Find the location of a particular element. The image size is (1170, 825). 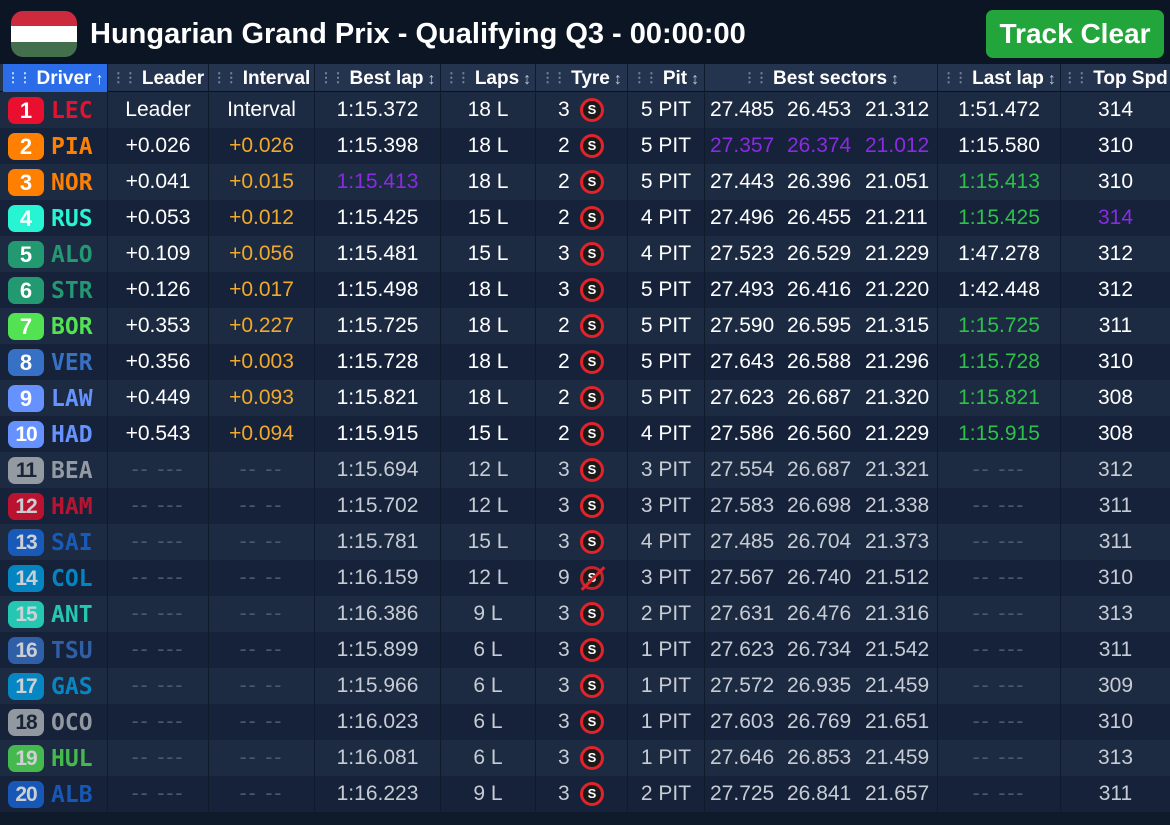

pit-count: 4 PIT is located at coordinates (666, 254).